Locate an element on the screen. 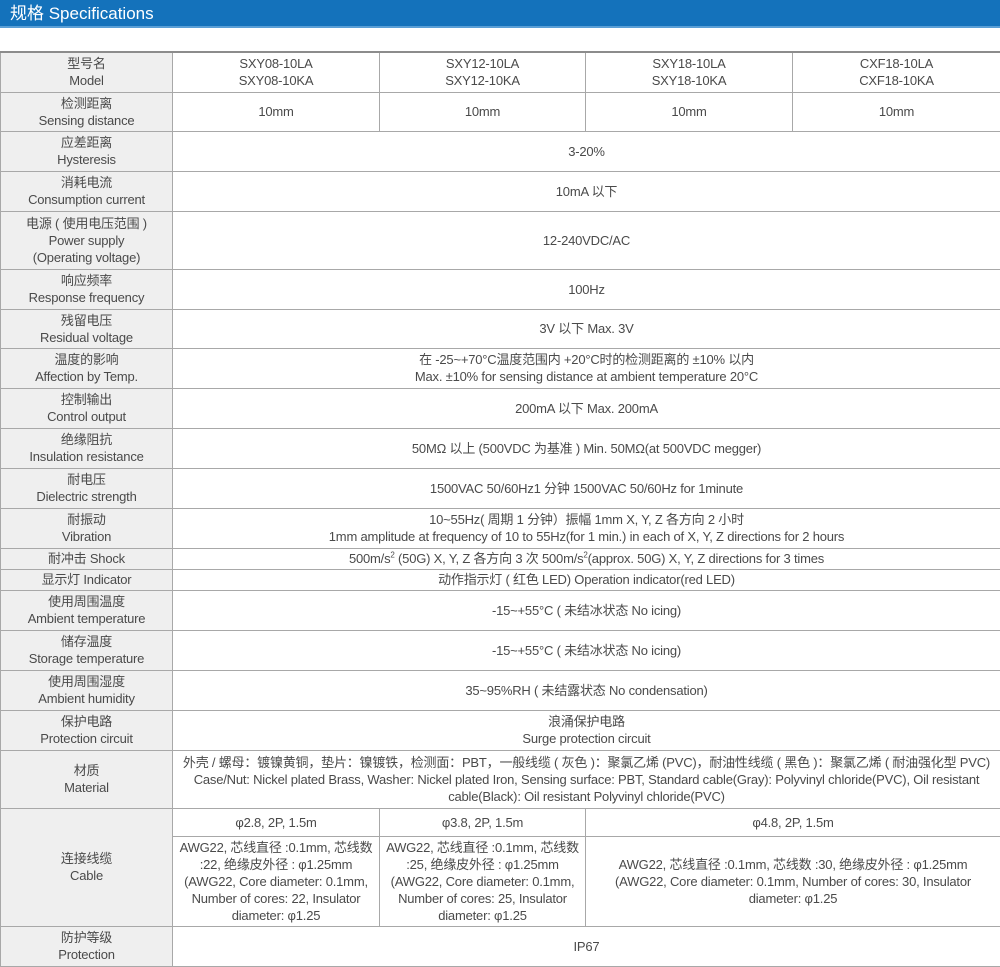  row-label-en: Ambient temperature is located at coordinates (87, 618).